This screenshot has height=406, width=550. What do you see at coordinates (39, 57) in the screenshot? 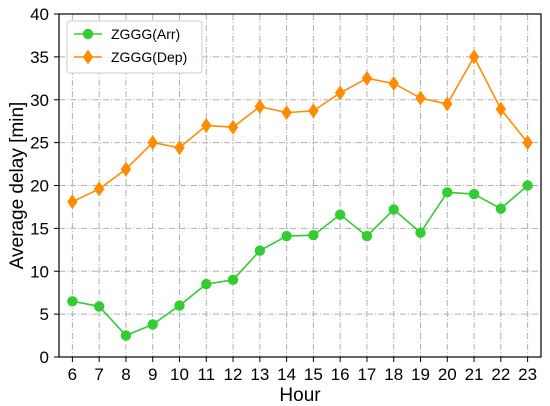
I see `y-tick-label: 35` at bounding box center [39, 57].